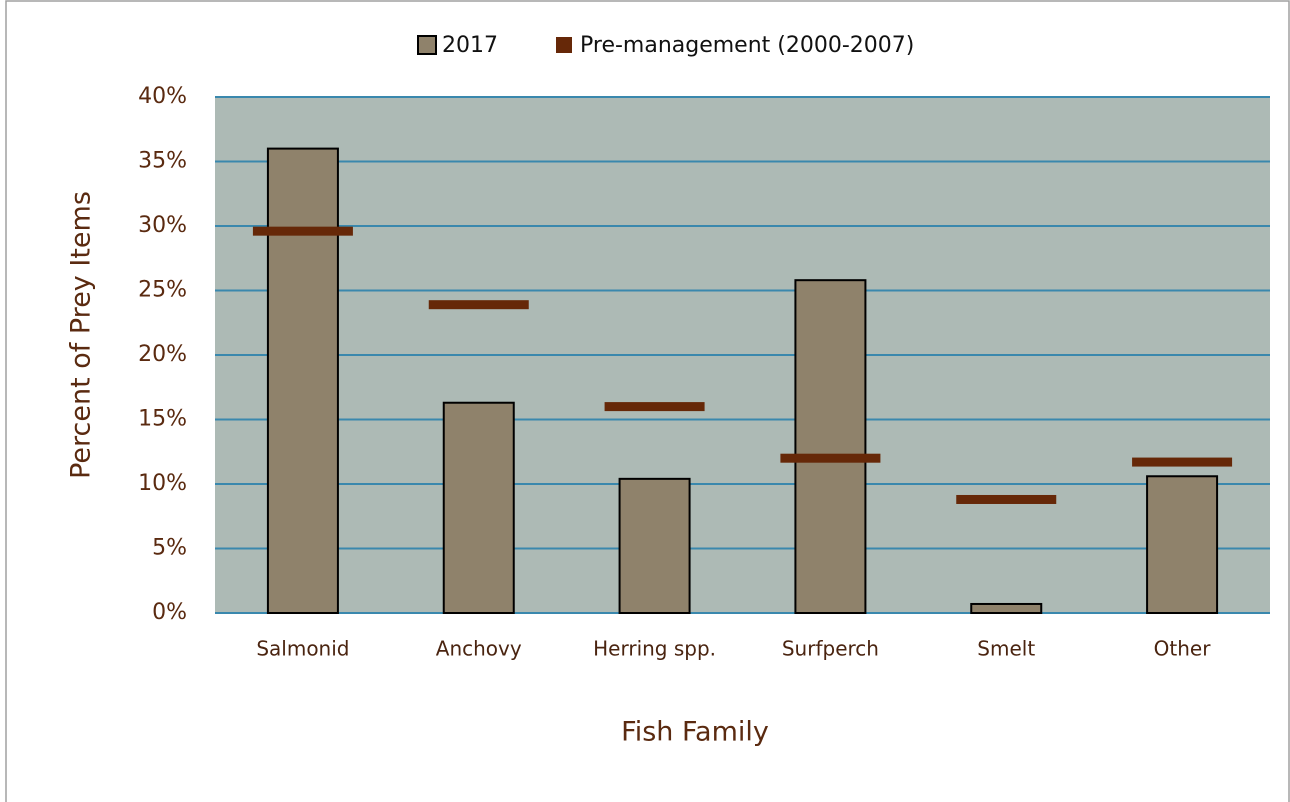 This screenshot has width=1290, height=802. What do you see at coordinates (1183, 649) in the screenshot?
I see `x-tick-label: Other` at bounding box center [1183, 649].